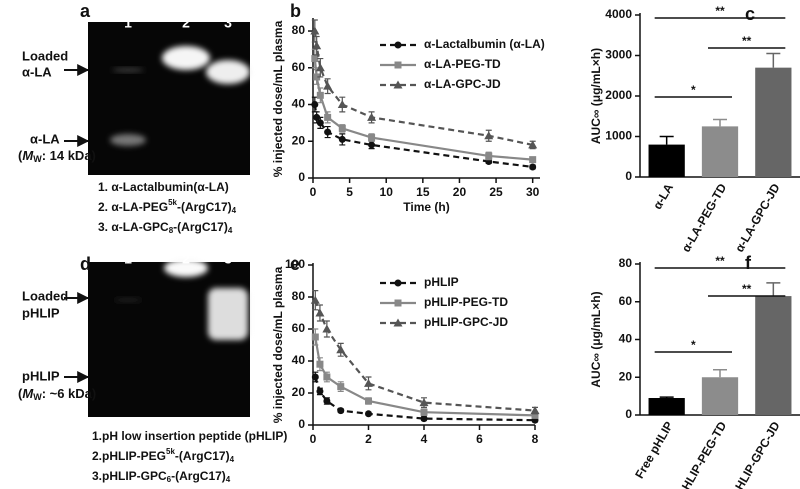  What do you see at coordinates (278, 344) in the screenshot?
I see `y-axis-title: % injected dose/mL plasma` at bounding box center [278, 344].